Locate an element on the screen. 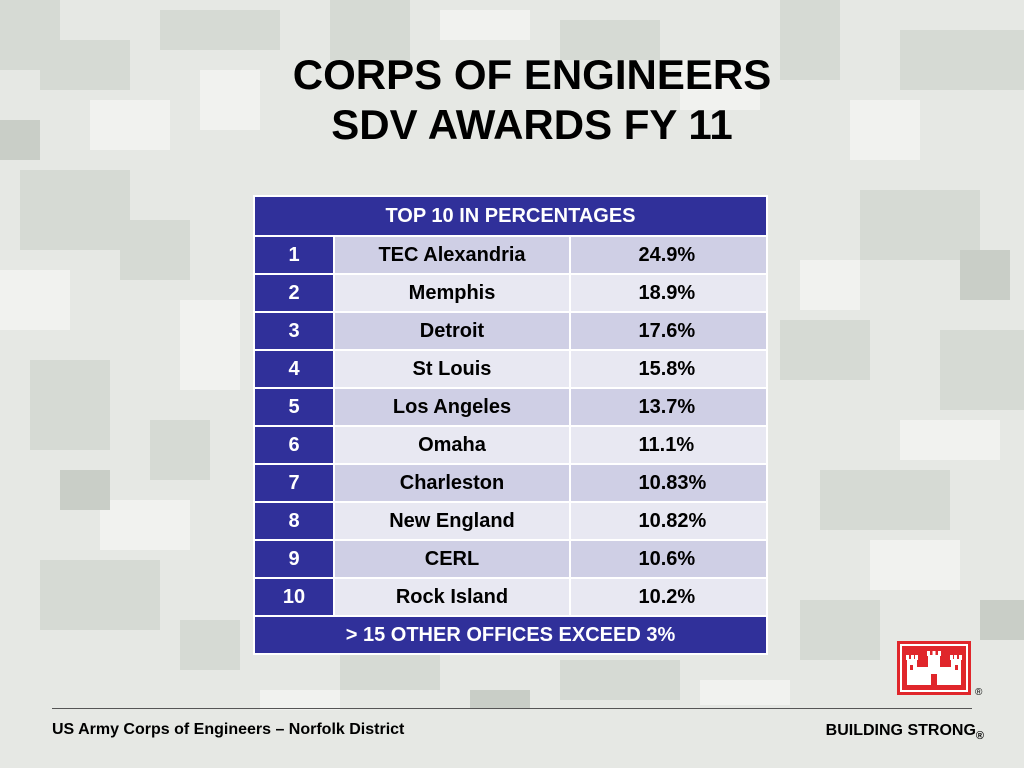 The image size is (1024, 768). table-row: 4 St Louis 15.8% is located at coordinates (510, 369).